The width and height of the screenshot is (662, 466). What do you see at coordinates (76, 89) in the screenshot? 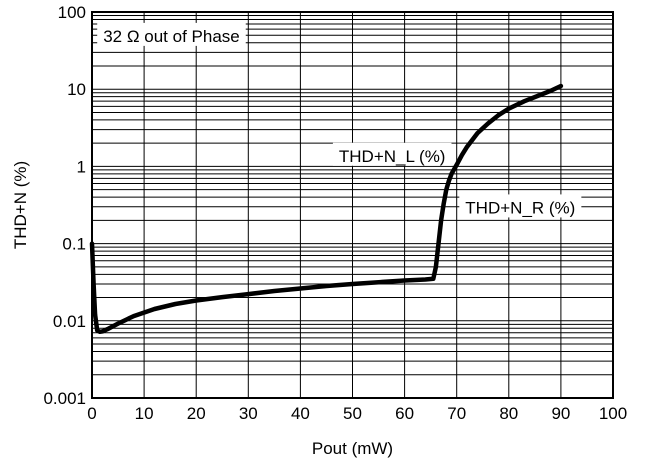
I see `y-tick-label: 10` at bounding box center [76, 89].